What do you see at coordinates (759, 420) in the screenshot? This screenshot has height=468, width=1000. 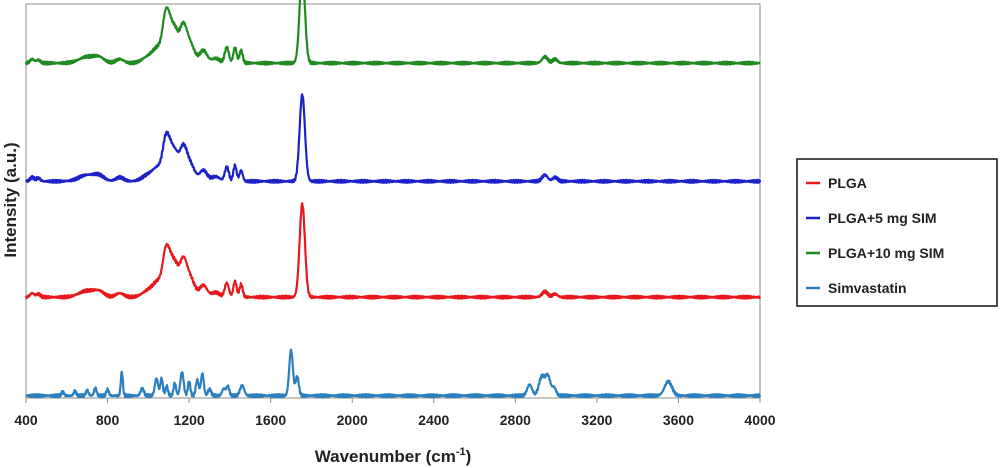 I see `x-tick-label: 4000` at bounding box center [759, 420].